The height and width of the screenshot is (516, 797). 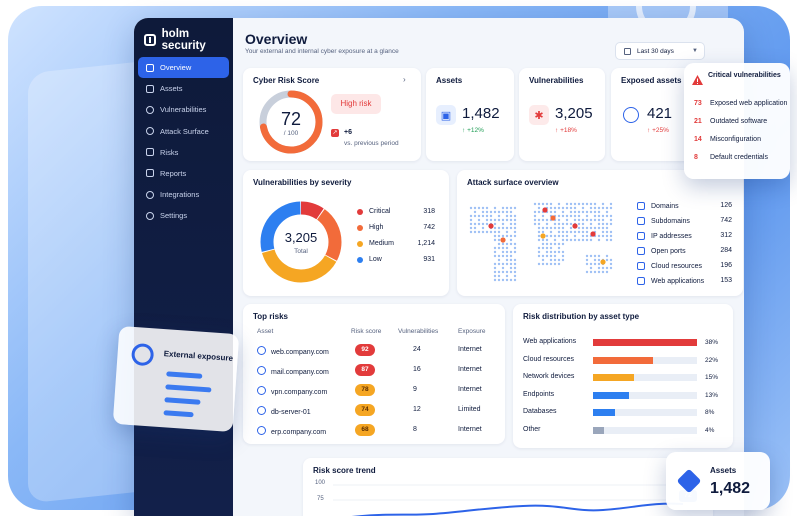 I want to click on attack-surface-item: Web applications, so click(x=670, y=281).